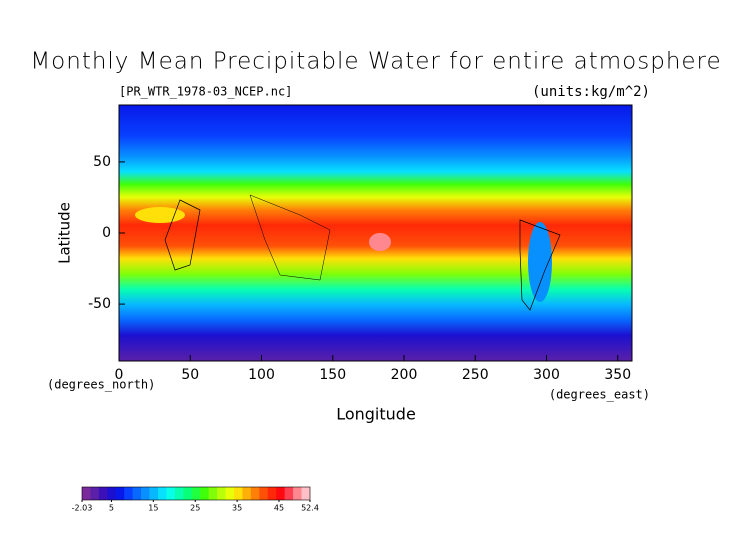  Describe the element at coordinates (153, 508) in the screenshot. I see `colorbar-label: 15` at that location.